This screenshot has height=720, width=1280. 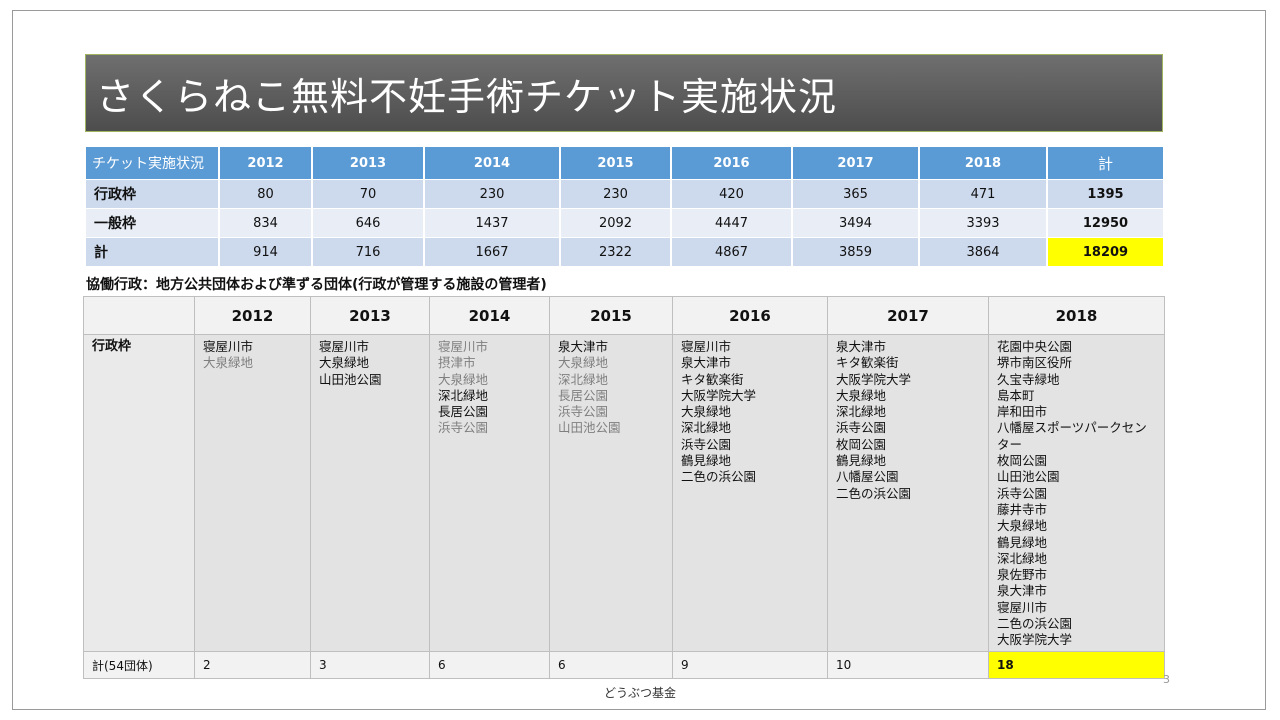 I want to click on summary-cell: 70, so click(x=368, y=194).